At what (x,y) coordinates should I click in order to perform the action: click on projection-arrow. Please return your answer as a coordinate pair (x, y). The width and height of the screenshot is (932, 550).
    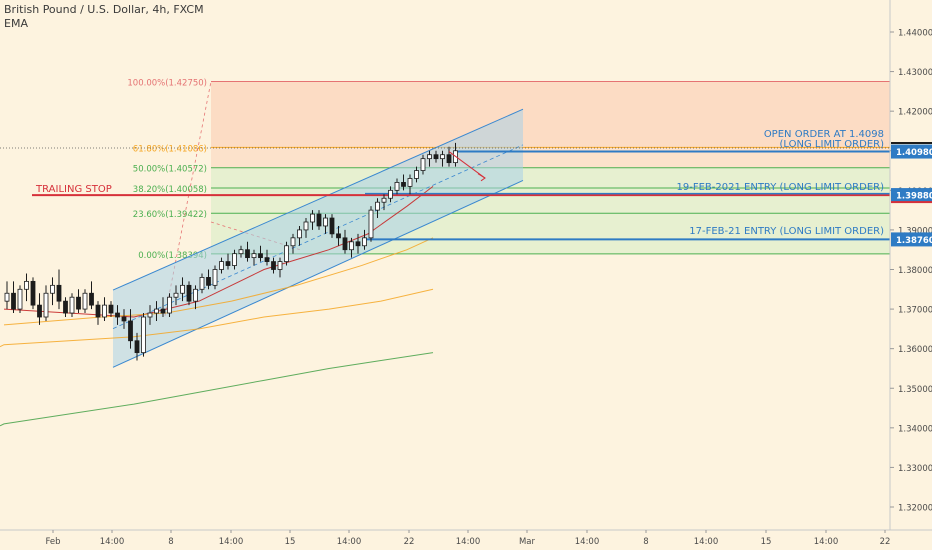
    Looking at the image, I should click on (467, 165).